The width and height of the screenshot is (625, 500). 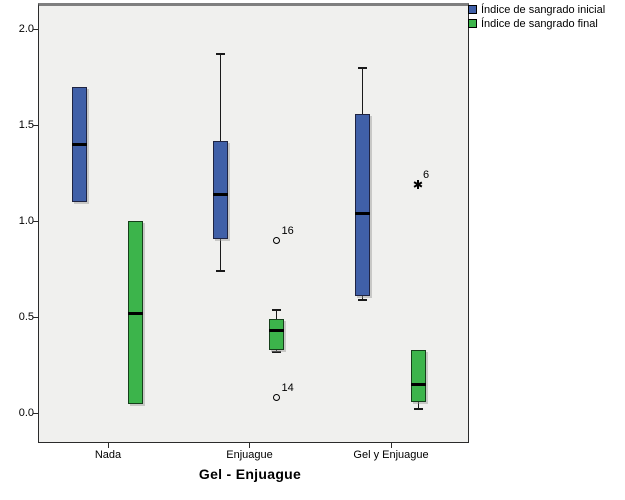 What do you see at coordinates (108, 455) in the screenshot?
I see `category-label: Nada` at bounding box center [108, 455].